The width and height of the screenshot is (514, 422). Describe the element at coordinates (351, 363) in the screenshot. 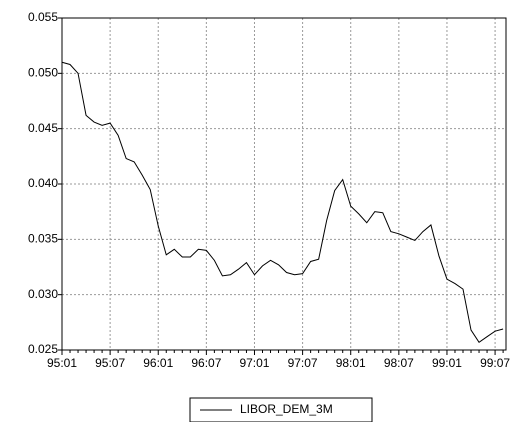

I see `x-tick-label: 98:01` at that location.